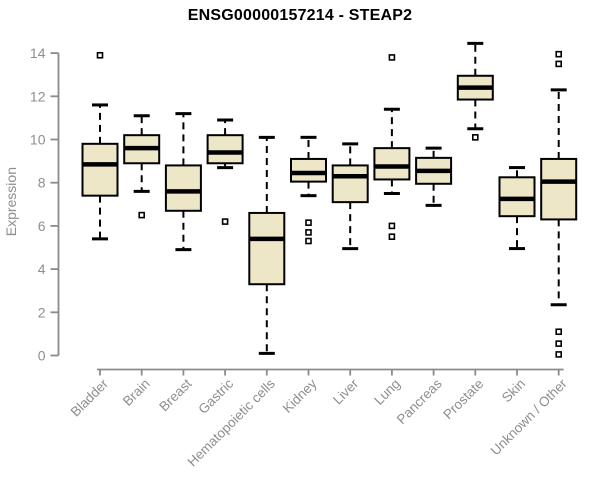  I want to click on y-tick-label: 0, so click(42, 356).